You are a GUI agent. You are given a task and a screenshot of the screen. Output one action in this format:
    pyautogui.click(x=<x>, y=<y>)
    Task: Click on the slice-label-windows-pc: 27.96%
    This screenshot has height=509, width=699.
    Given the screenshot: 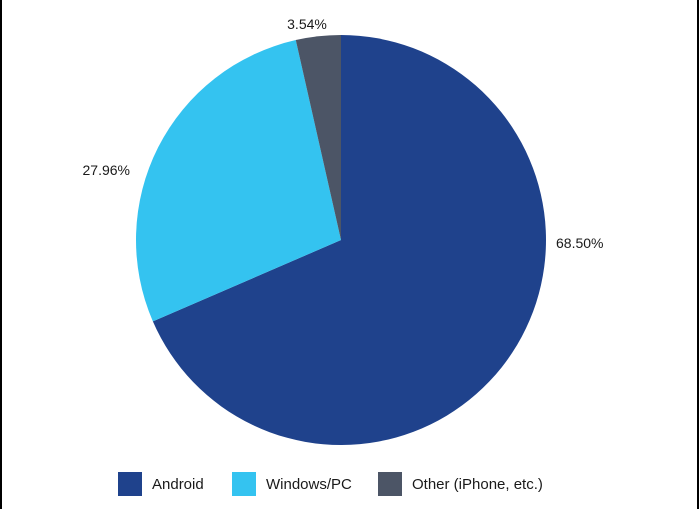 What is the action you would take?
    pyautogui.click(x=106, y=170)
    